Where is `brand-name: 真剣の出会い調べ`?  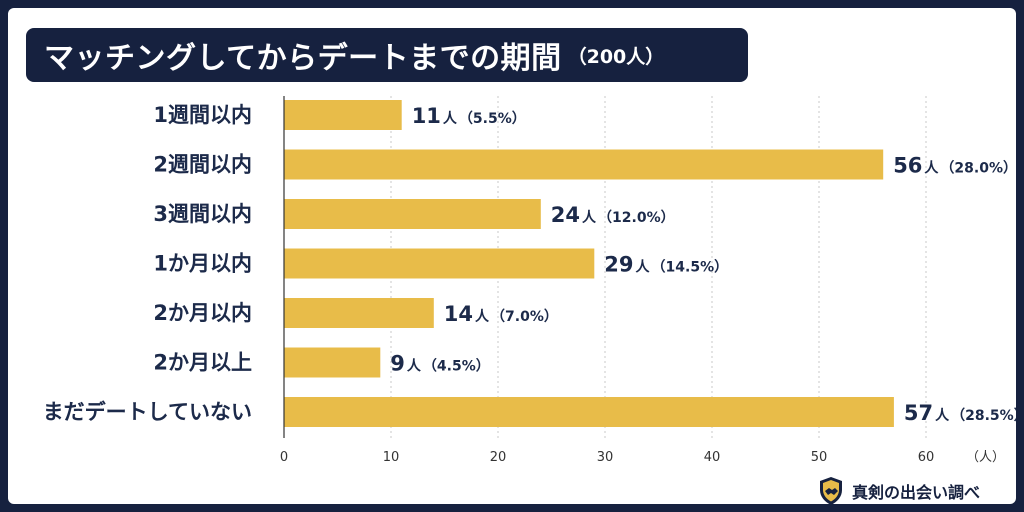 brand-name: 真剣の出会い調べ is located at coordinates (916, 492).